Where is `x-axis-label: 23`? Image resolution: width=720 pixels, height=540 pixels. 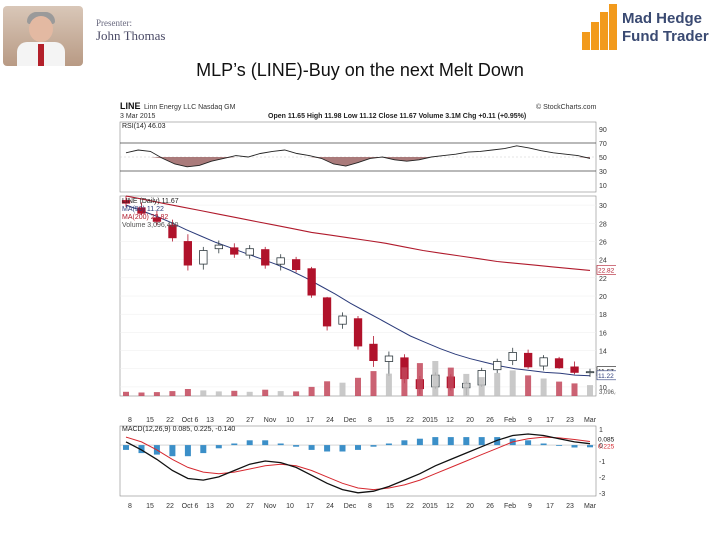
x-axis-label: 23 is located at coordinates (570, 420).